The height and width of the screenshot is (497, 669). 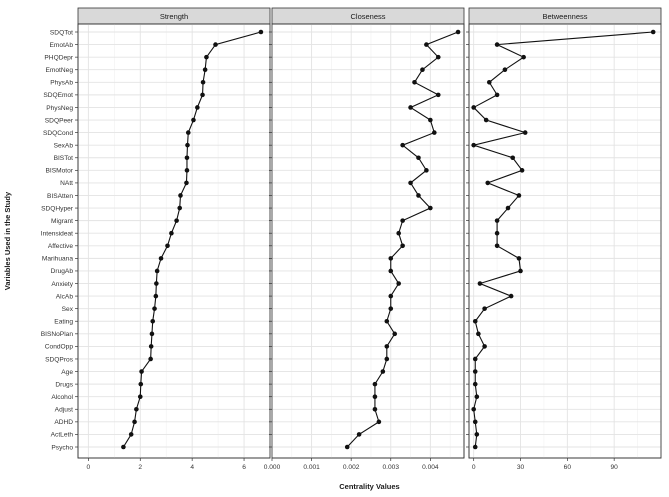 I want to click on strength-point-alcohol, so click(x=140, y=396).